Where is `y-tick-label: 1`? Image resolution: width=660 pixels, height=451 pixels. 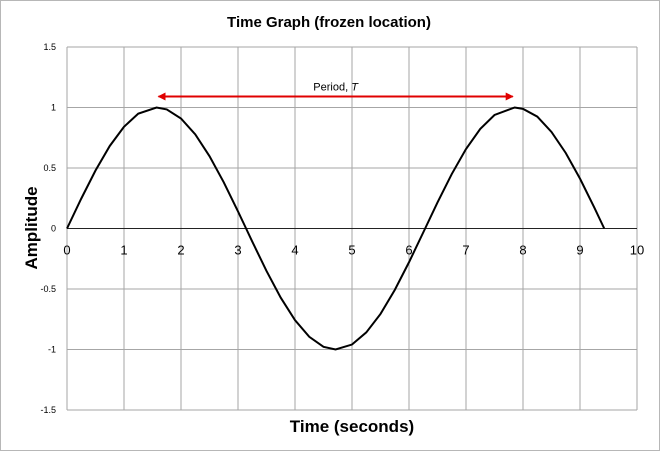 y-tick-label: 1 is located at coordinates (53, 108).